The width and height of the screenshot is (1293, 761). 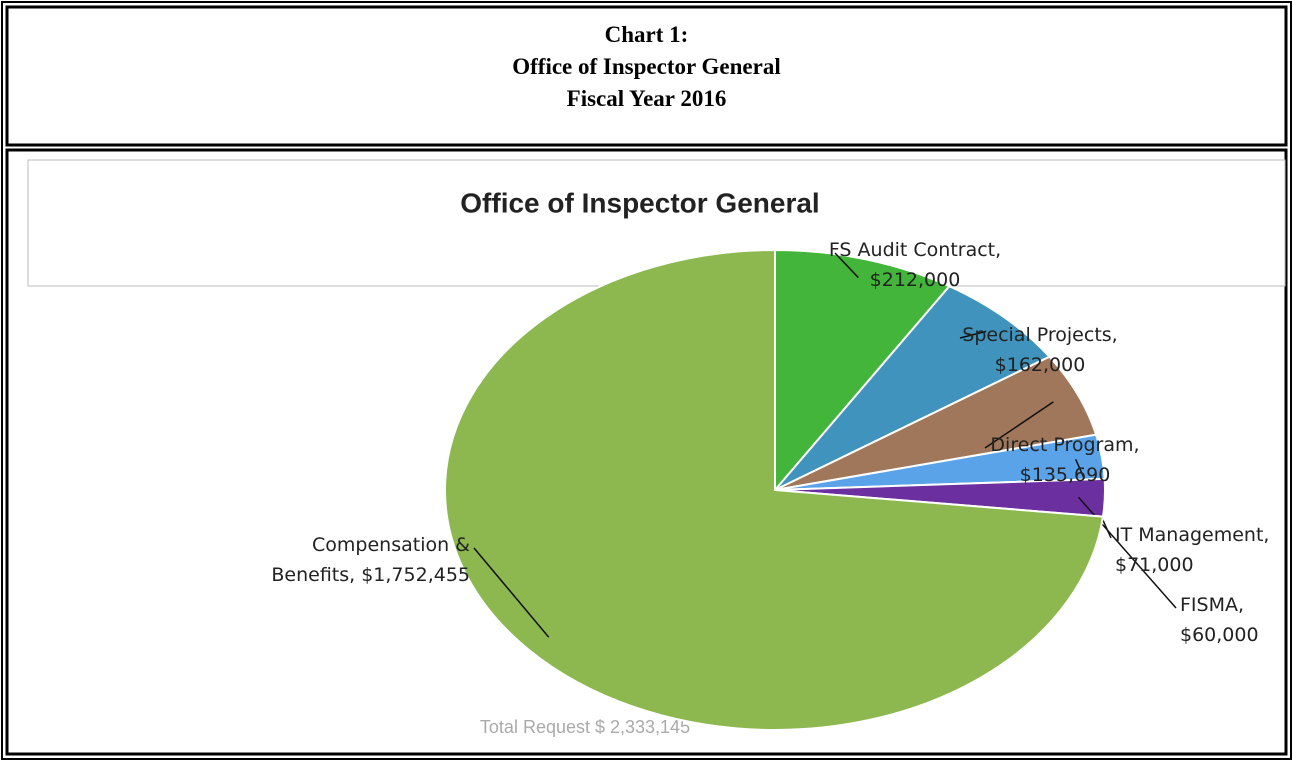 What do you see at coordinates (1040, 350) in the screenshot?
I see `slice-label: Special Projects, $162,000` at bounding box center [1040, 350].